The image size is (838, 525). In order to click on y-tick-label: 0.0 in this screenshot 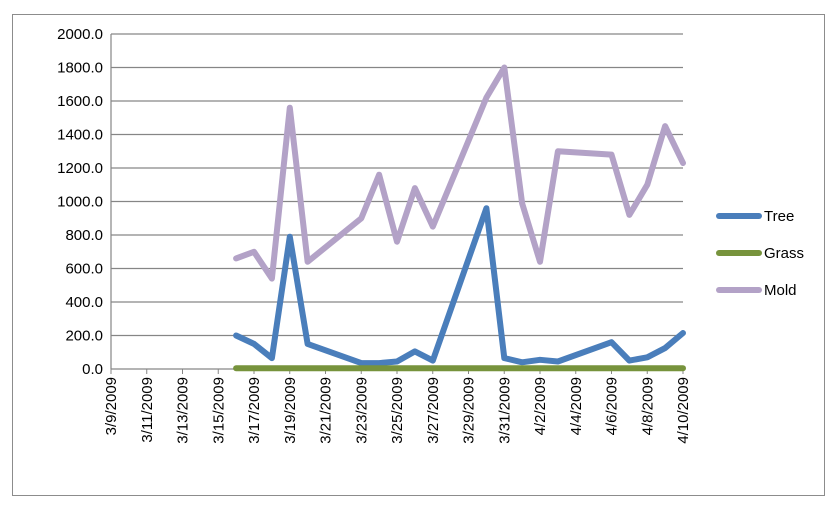, I will do `click(92, 369)`.